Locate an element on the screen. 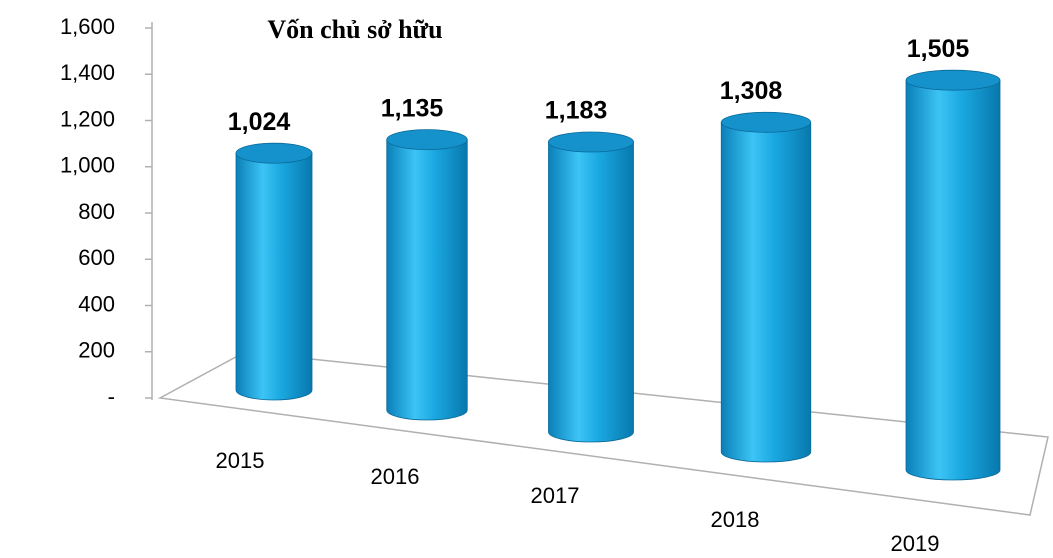 Image resolution: width=1053 pixels, height=558 pixels. x-tick-label: 2015 is located at coordinates (240, 460).